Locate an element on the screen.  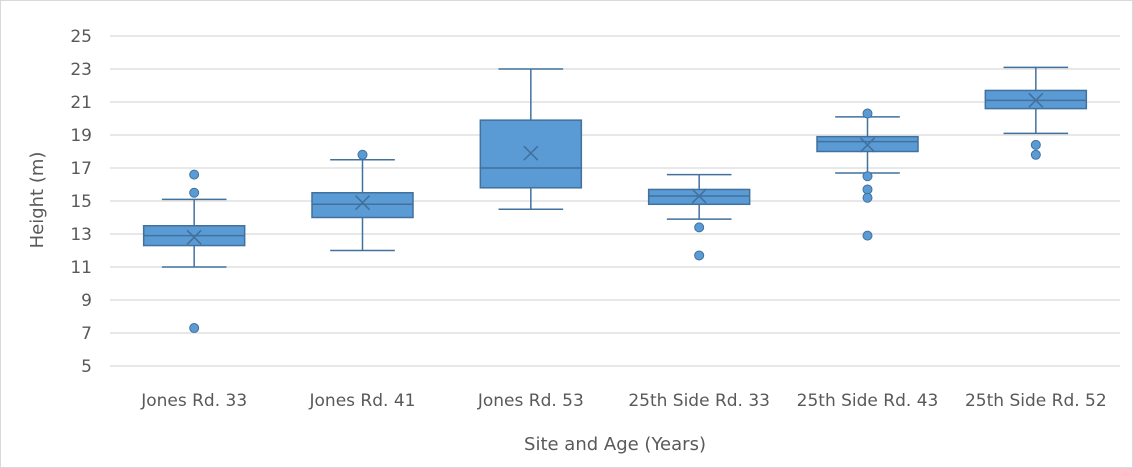
y-tick-label: 25 is located at coordinates (81, 37).